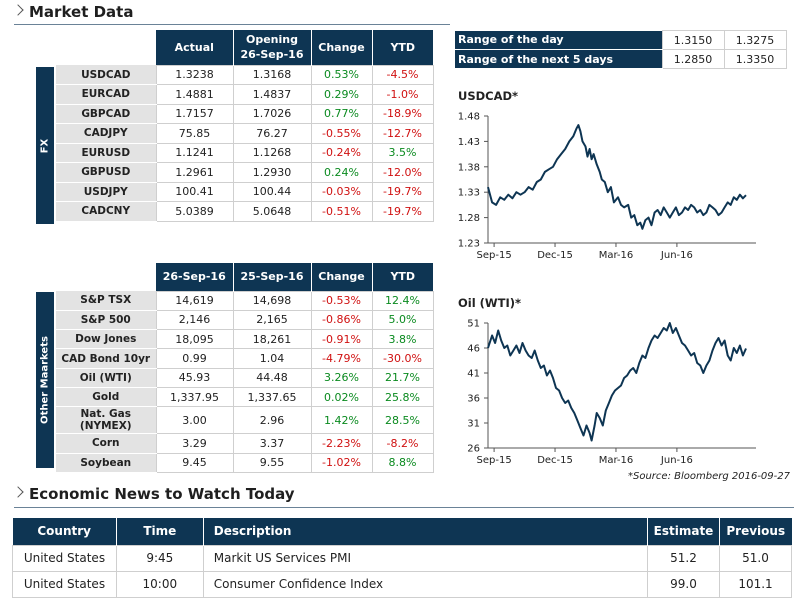 This screenshot has width=809, height=609. Describe the element at coordinates (341, 462) in the screenshot. I see `market-change-value: -1.02%` at that location.